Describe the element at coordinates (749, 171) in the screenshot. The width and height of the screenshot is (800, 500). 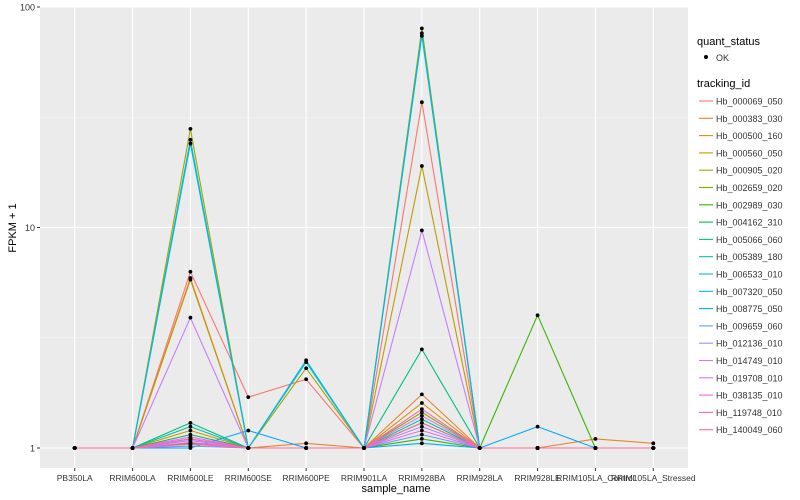
I see `legend-color-label: Hb_000905_020` at that location.